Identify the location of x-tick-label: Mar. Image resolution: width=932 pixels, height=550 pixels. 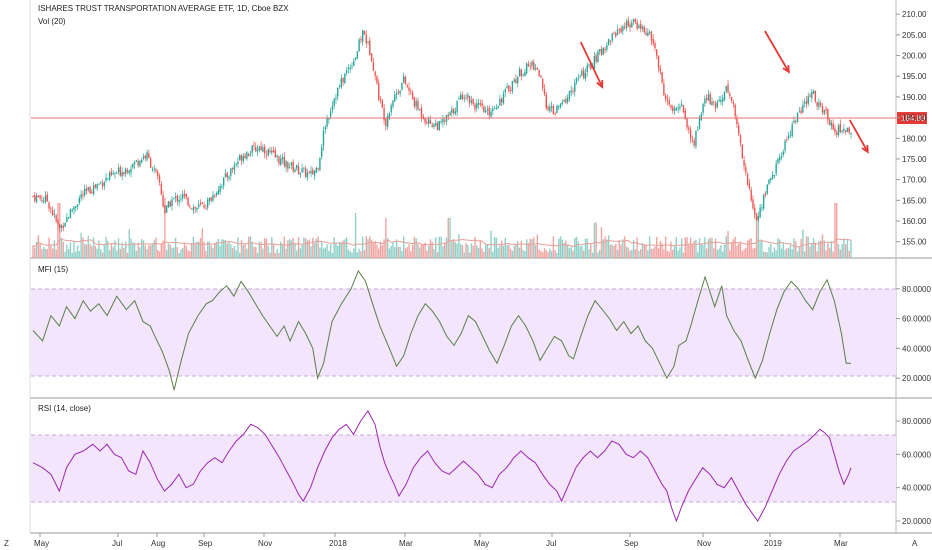
(841, 543).